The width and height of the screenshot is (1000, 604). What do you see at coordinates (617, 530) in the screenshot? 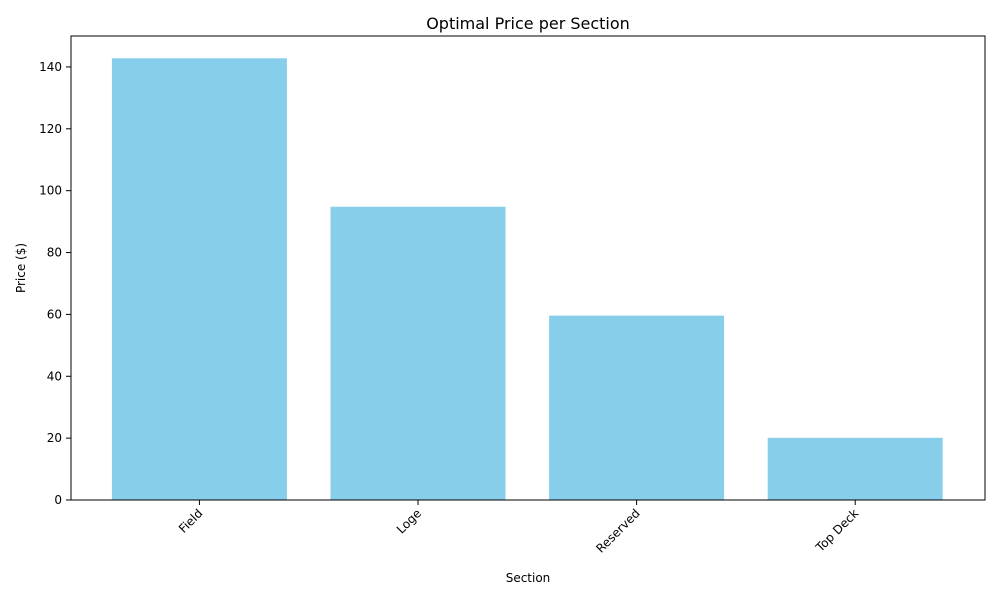
I see `x-tick-label: Reserved` at bounding box center [617, 530].